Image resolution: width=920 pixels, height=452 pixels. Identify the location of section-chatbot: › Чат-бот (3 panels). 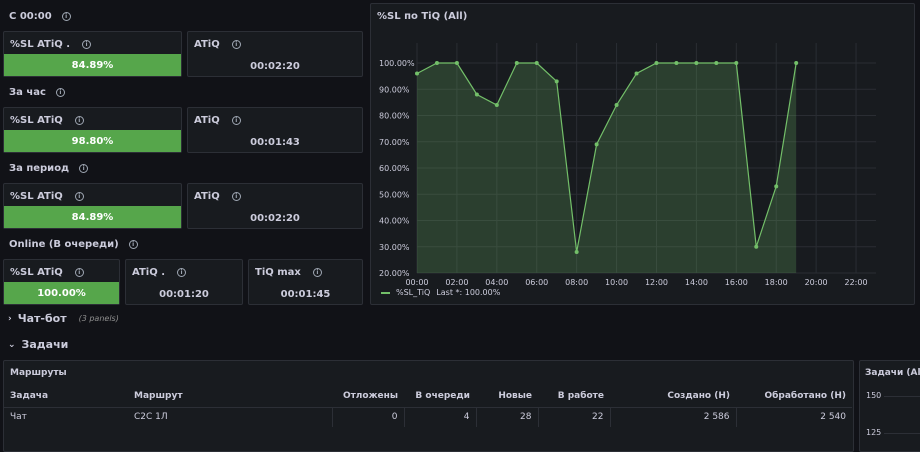
(63, 318).